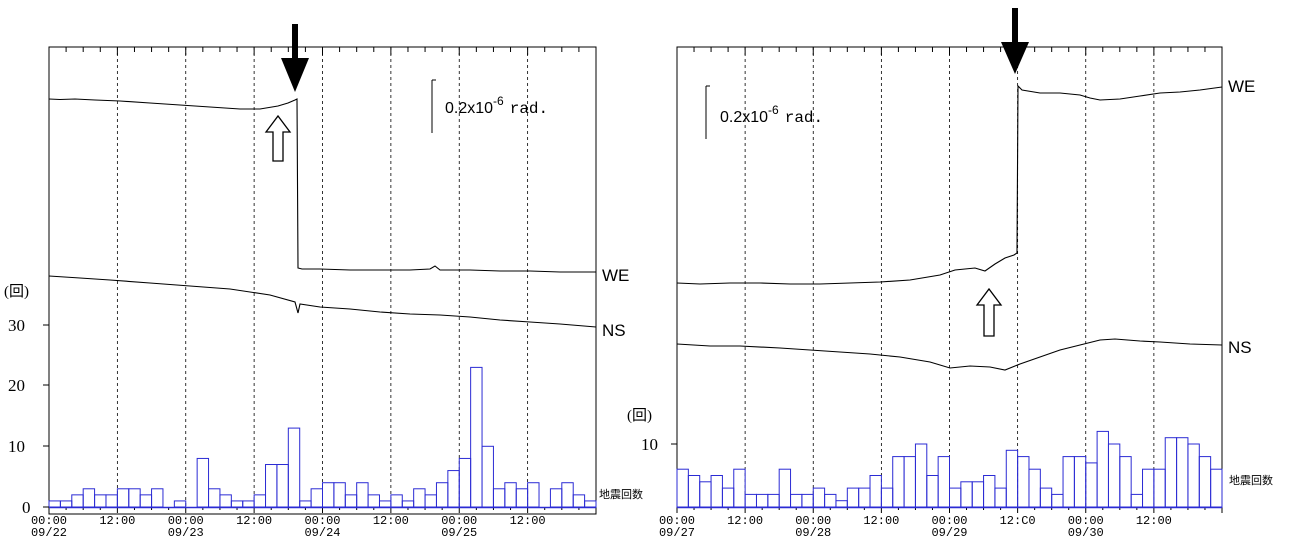  Describe the element at coordinates (186, 533) in the screenshot. I see `x-tick-date: 09/23` at that location.